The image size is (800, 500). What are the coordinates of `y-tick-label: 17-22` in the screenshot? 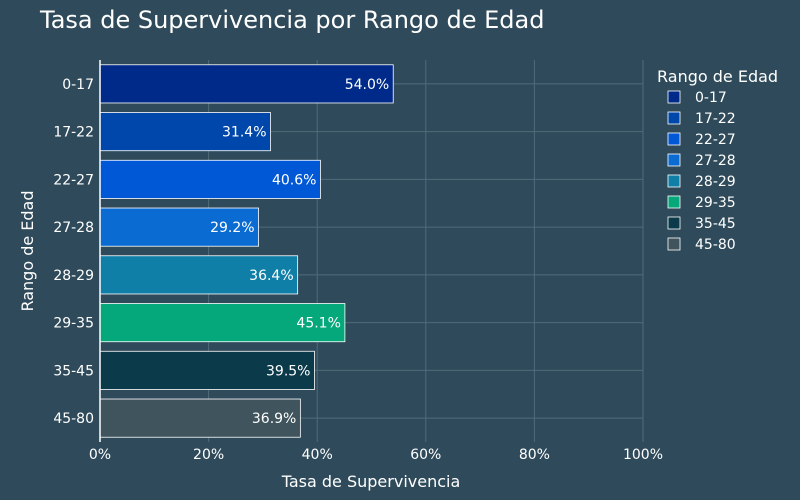 It's located at (73, 133).